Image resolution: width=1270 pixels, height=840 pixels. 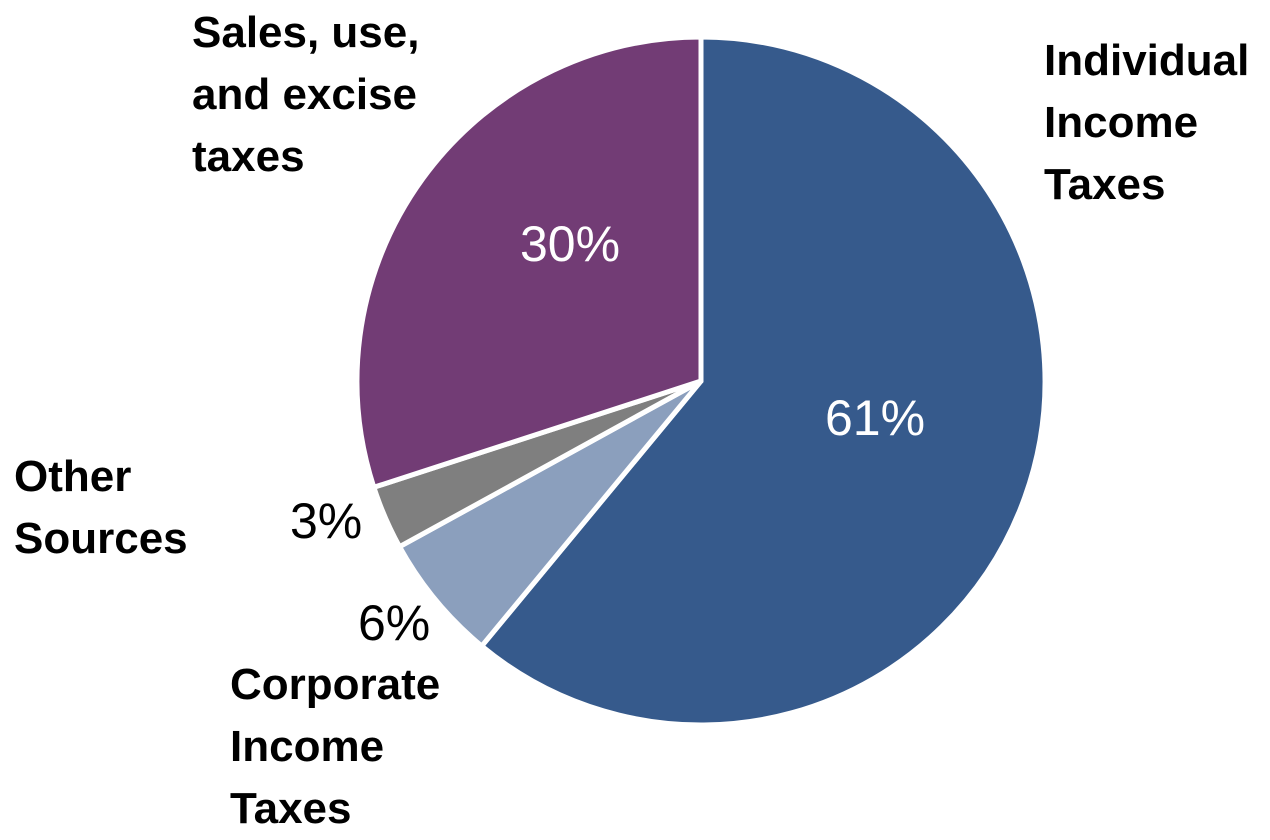 What do you see at coordinates (335, 746) in the screenshot?
I see `label-corporate-income-taxes: Corporate Income Taxes` at bounding box center [335, 746].